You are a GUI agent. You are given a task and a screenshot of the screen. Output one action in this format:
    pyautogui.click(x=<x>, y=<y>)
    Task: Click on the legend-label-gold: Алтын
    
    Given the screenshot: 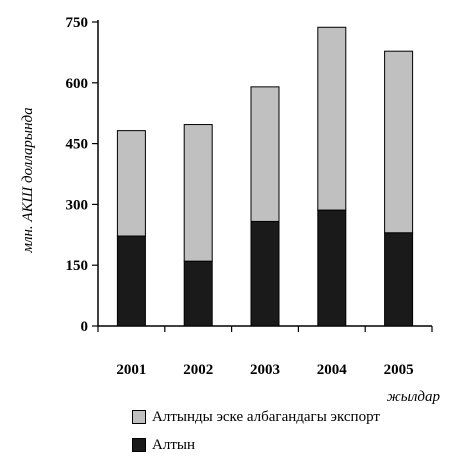 What is the action you would take?
    pyautogui.click(x=173, y=444)
    